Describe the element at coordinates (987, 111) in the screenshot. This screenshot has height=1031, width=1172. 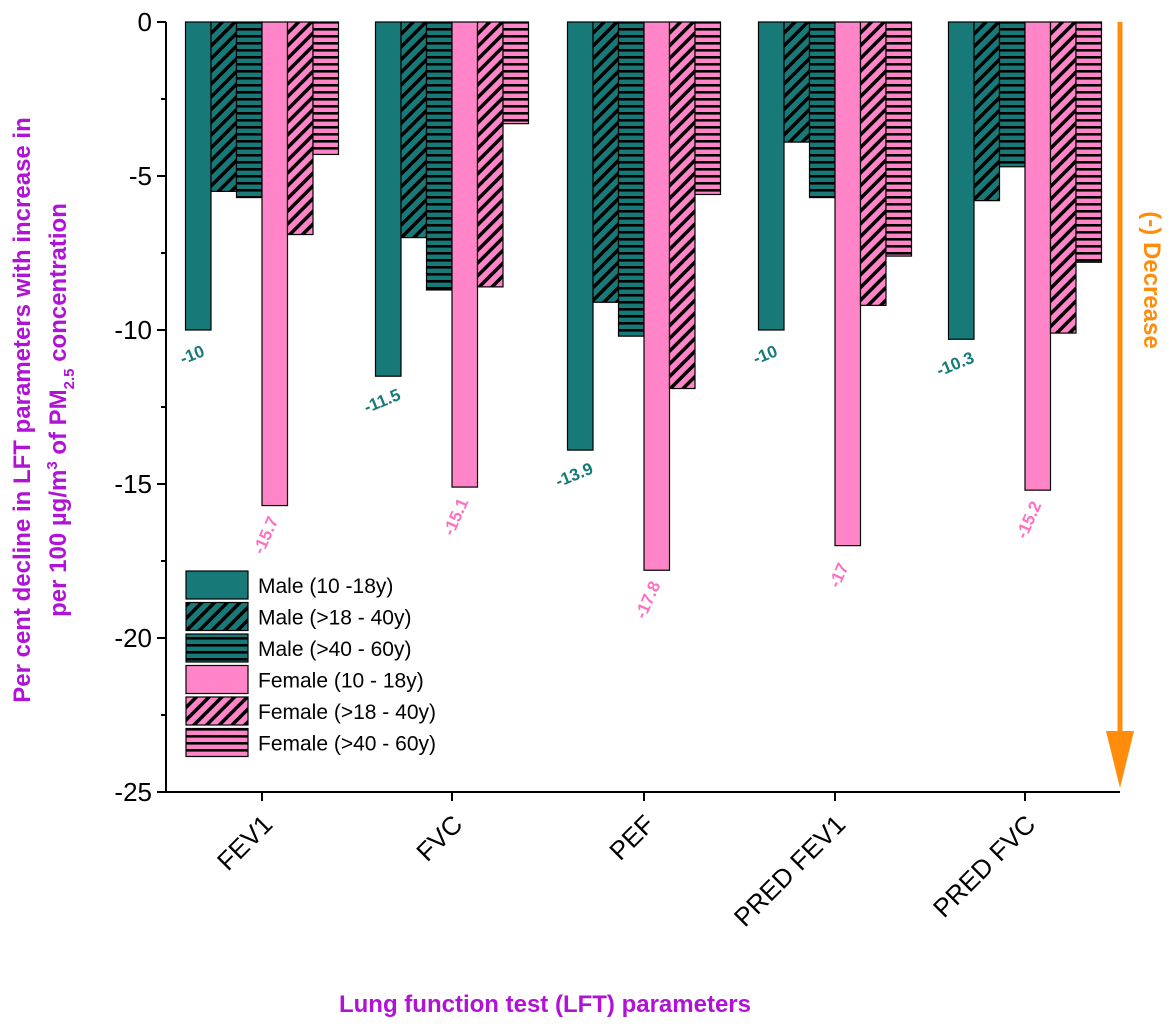
I see `bar-male-diagonal-pred-fvc` at that location.